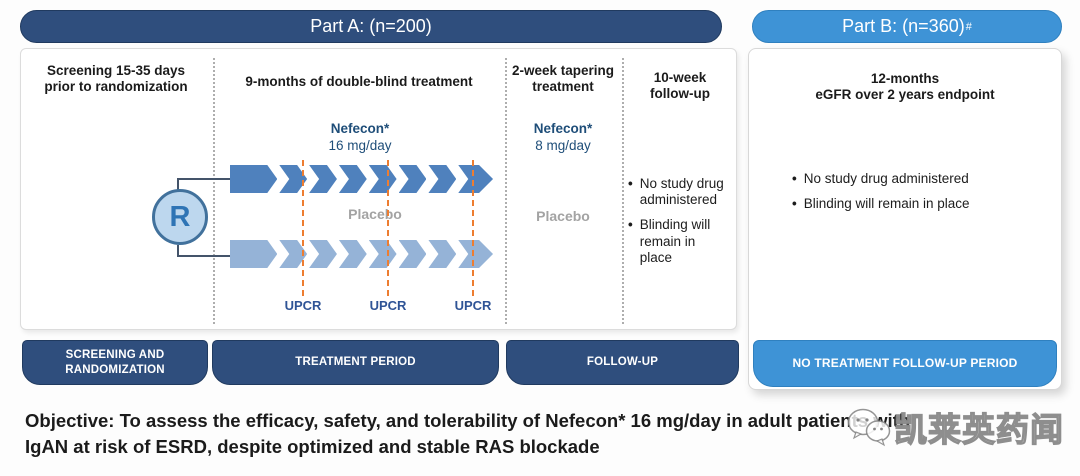 This screenshot has width=1080, height=476. What do you see at coordinates (968, 26) in the screenshot?
I see `part-b-title-superscript: #` at bounding box center [968, 26].